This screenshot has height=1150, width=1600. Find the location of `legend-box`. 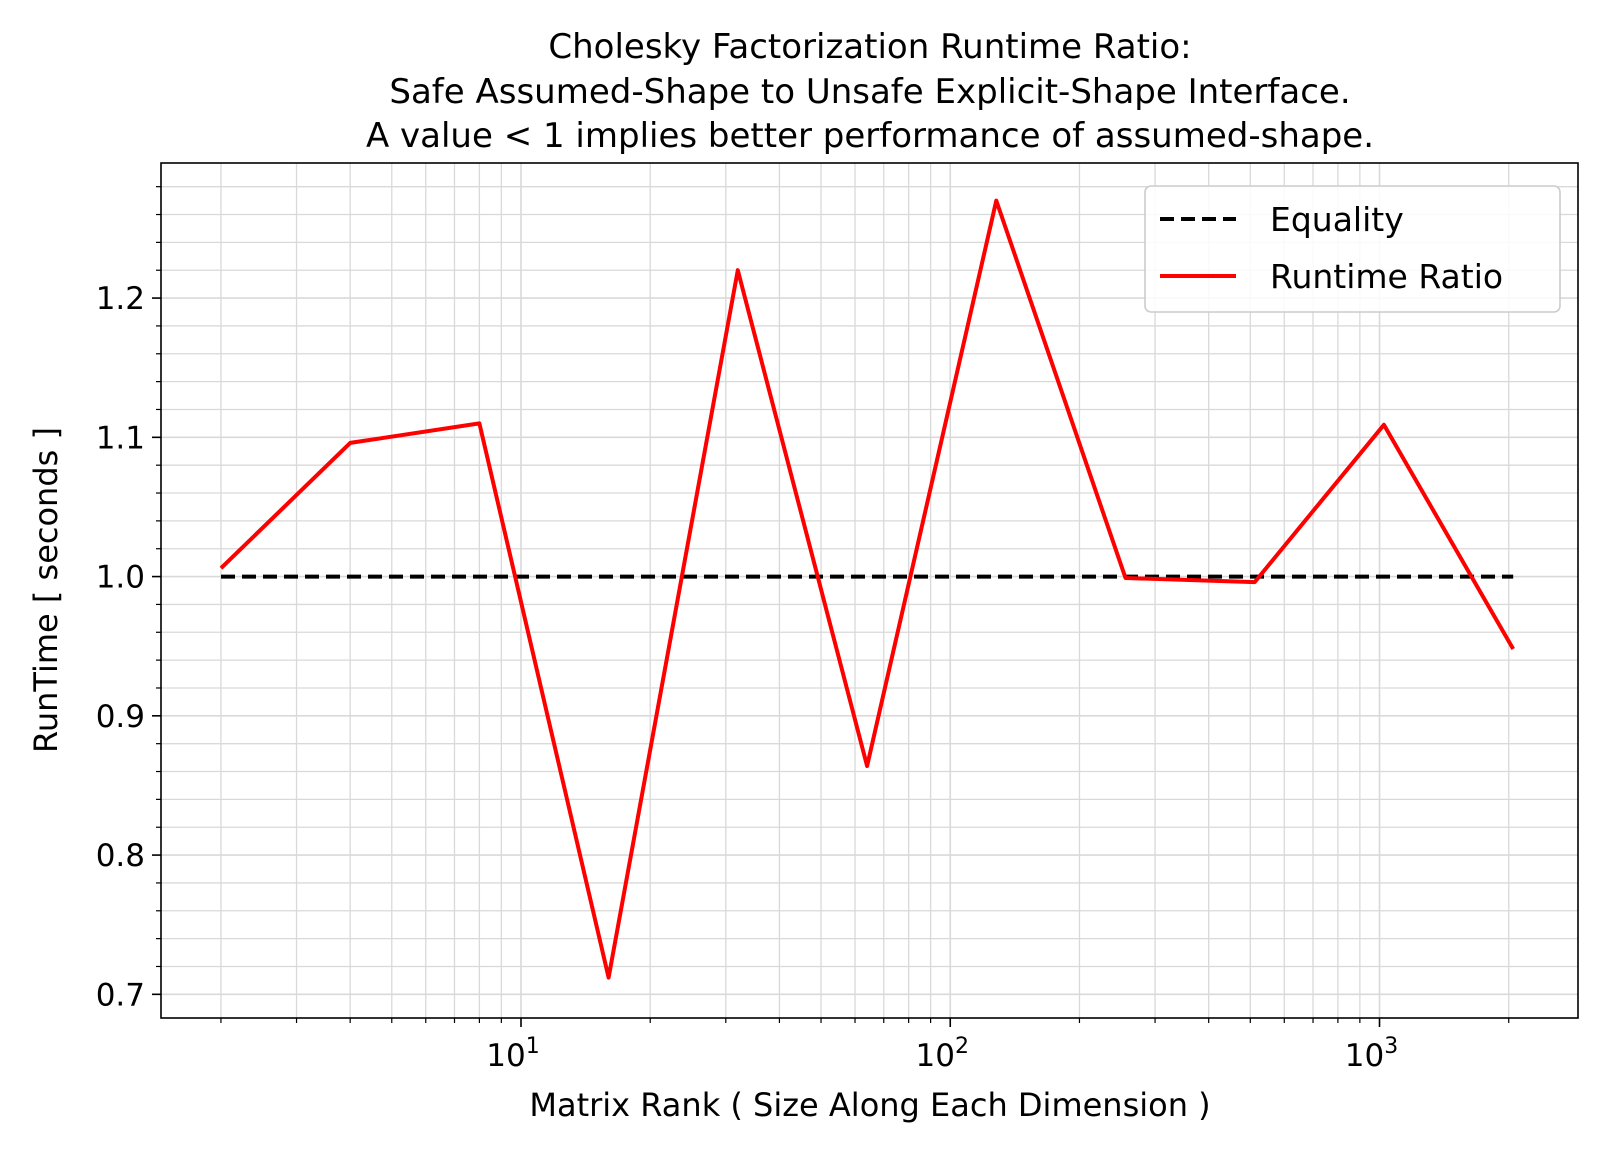

legend-box is located at coordinates (1352, 249).